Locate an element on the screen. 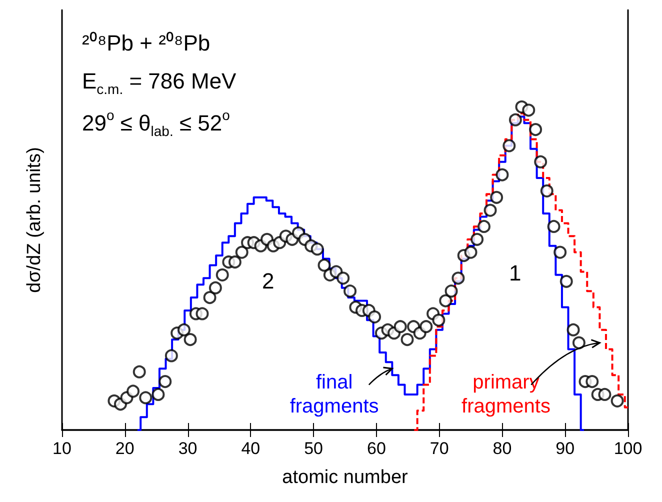 The height and width of the screenshot is (502, 662). x-tick-label: 70 is located at coordinates (439, 448).